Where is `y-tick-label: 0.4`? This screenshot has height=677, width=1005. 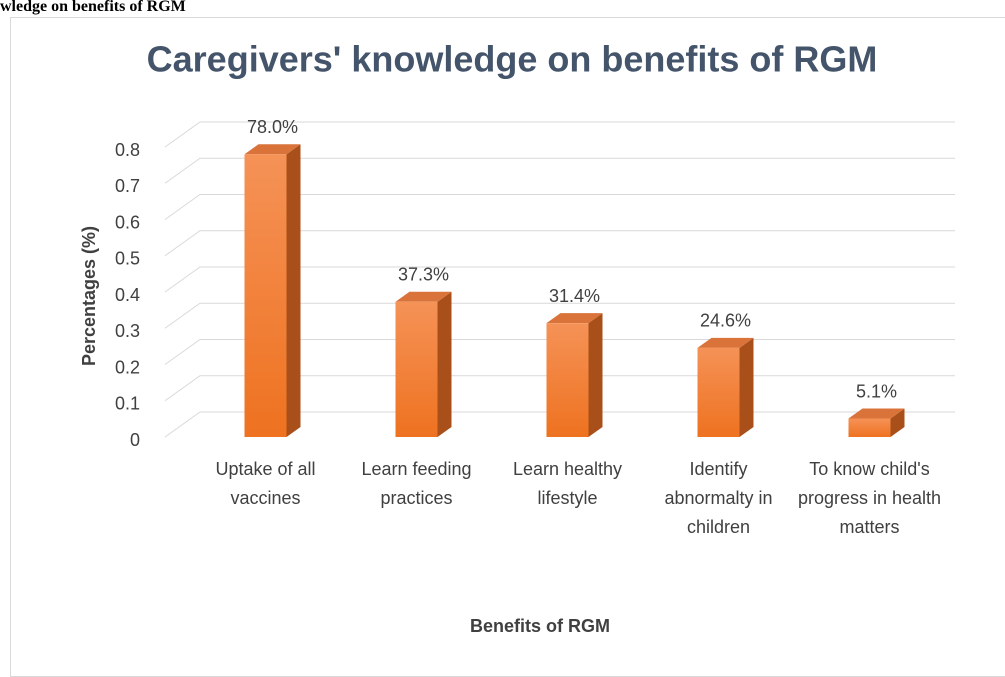
y-tick-label: 0.4 is located at coordinates (127, 295).